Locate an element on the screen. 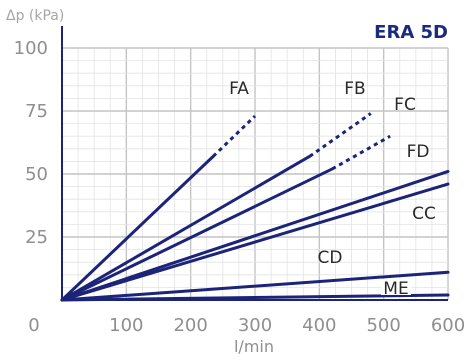 The image size is (471, 362). series-extension-fc is located at coordinates (361, 152).